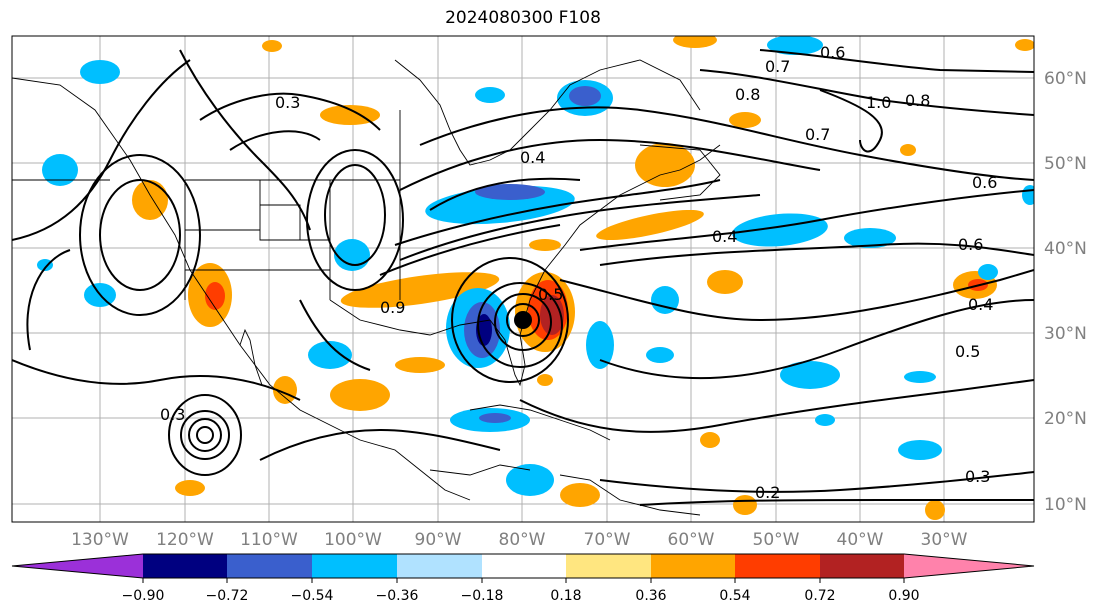 The width and height of the screenshot is (1105, 615). Describe the element at coordinates (1065, 505) in the screenshot. I see `lat-tick-label: 10°N` at that location.